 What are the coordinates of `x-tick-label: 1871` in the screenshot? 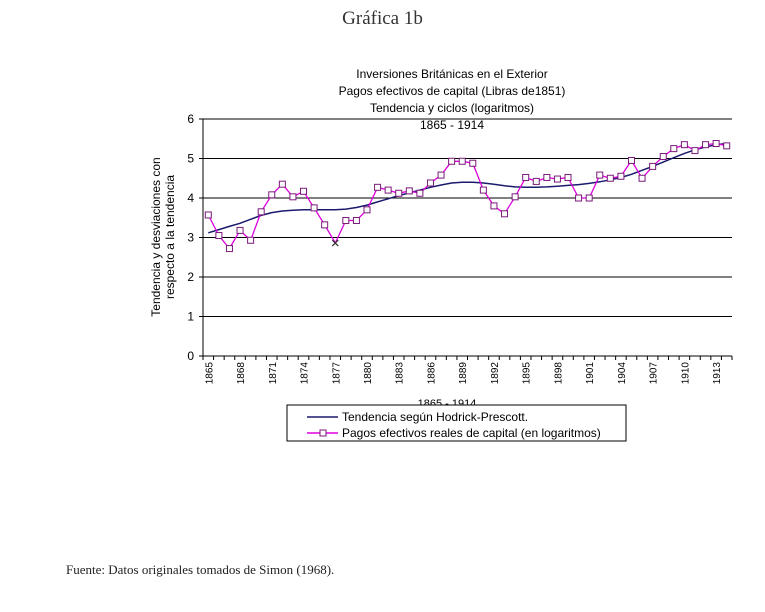 It's located at (273, 373).